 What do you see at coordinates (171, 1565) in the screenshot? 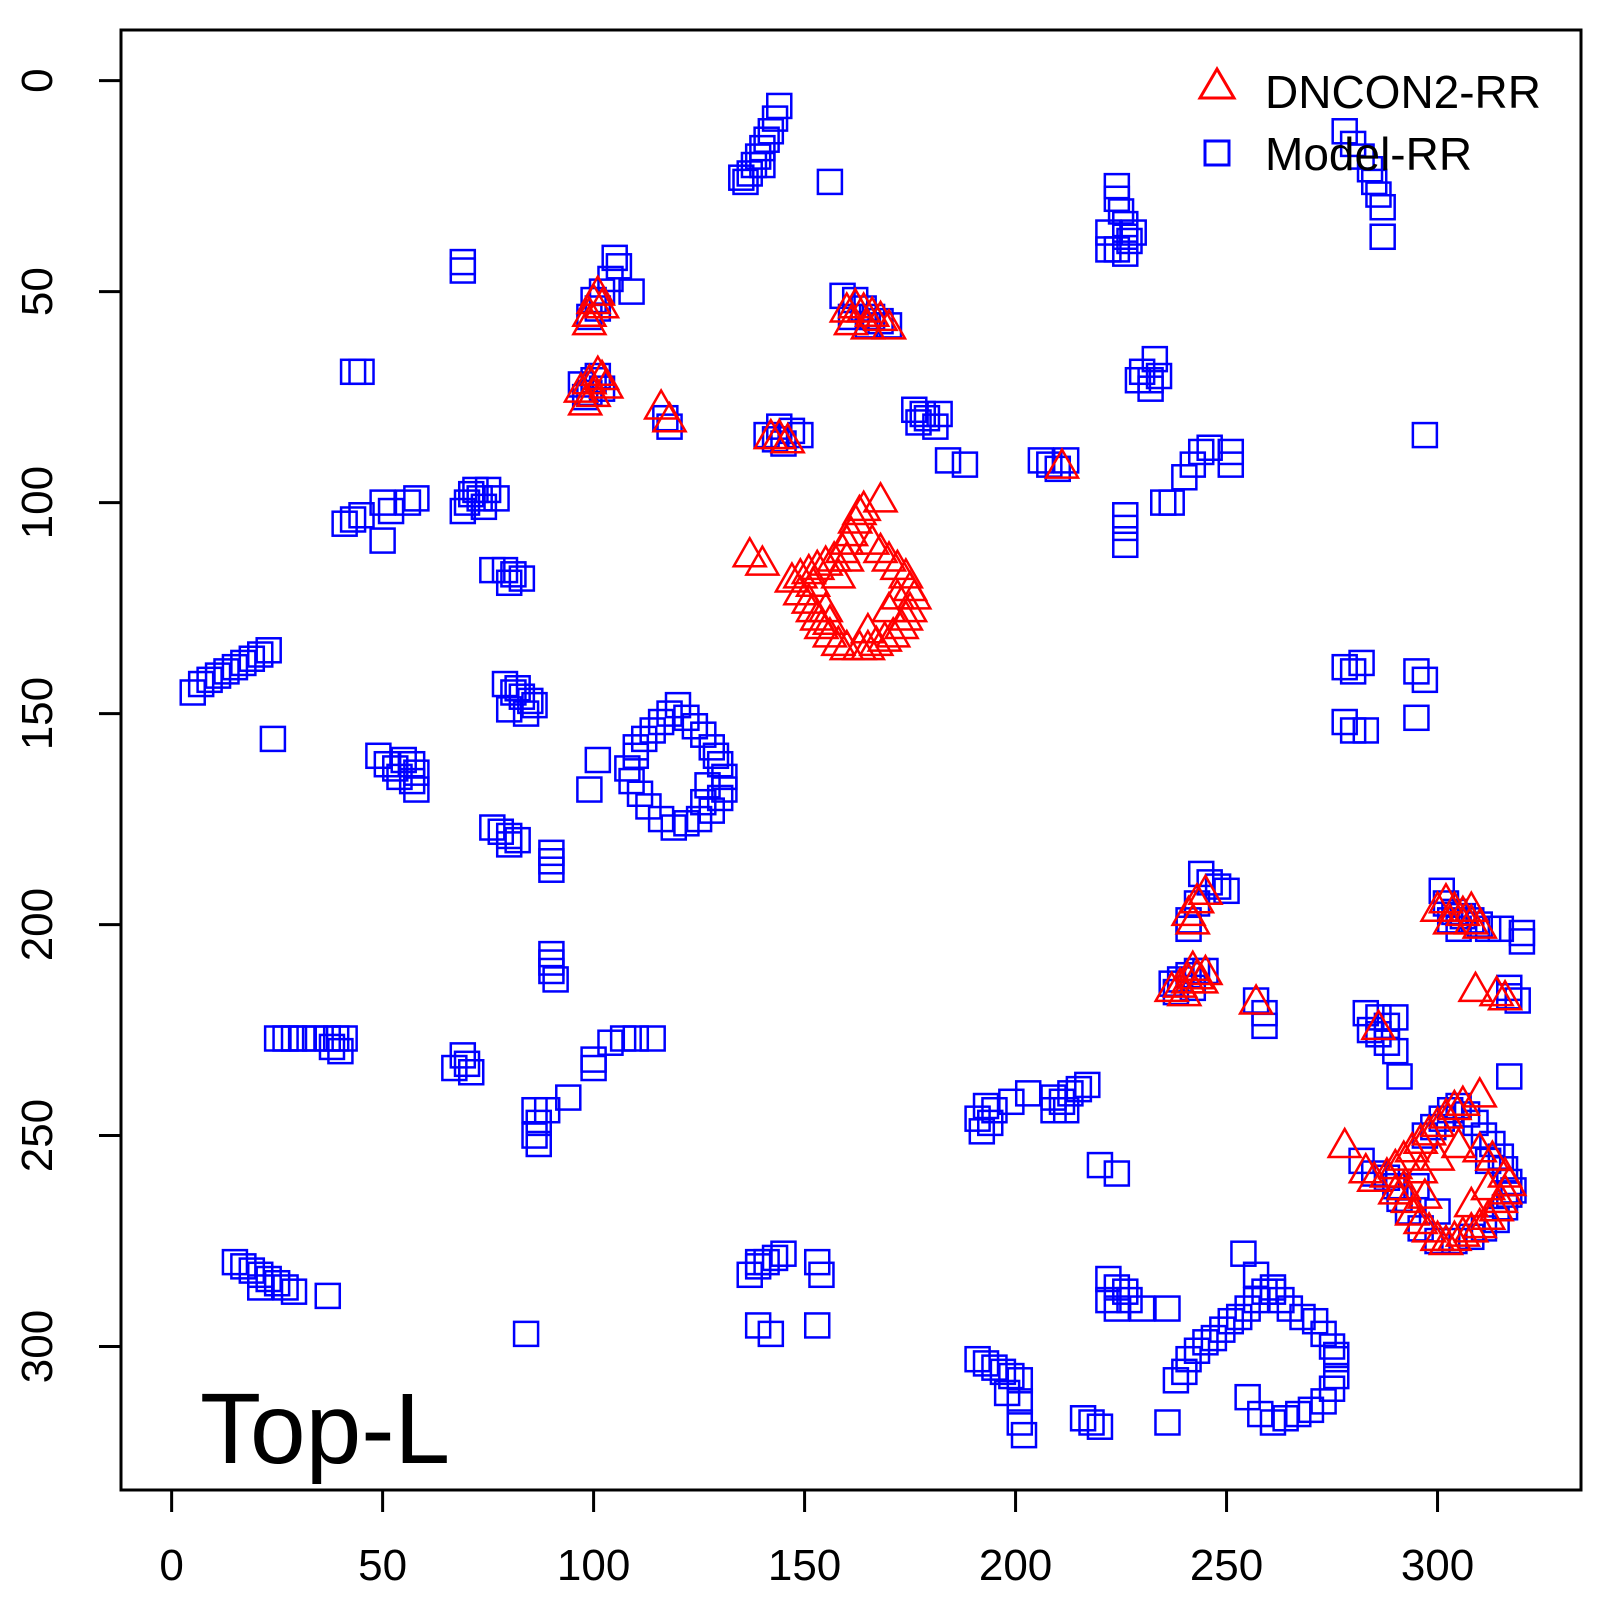
I see `x-tick-label: 0` at bounding box center [171, 1565].